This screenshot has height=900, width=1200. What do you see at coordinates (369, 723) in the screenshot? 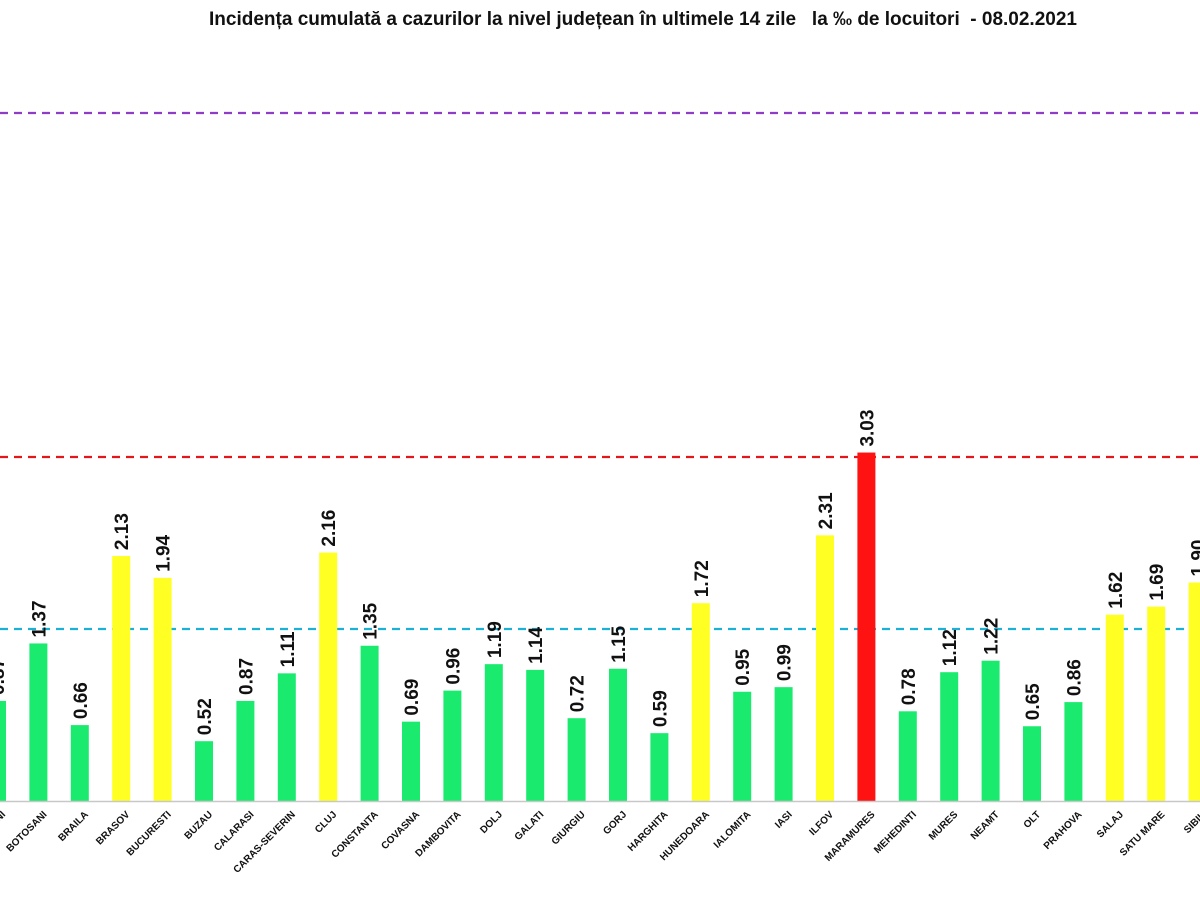
I see `bar-constanta` at bounding box center [369, 723].